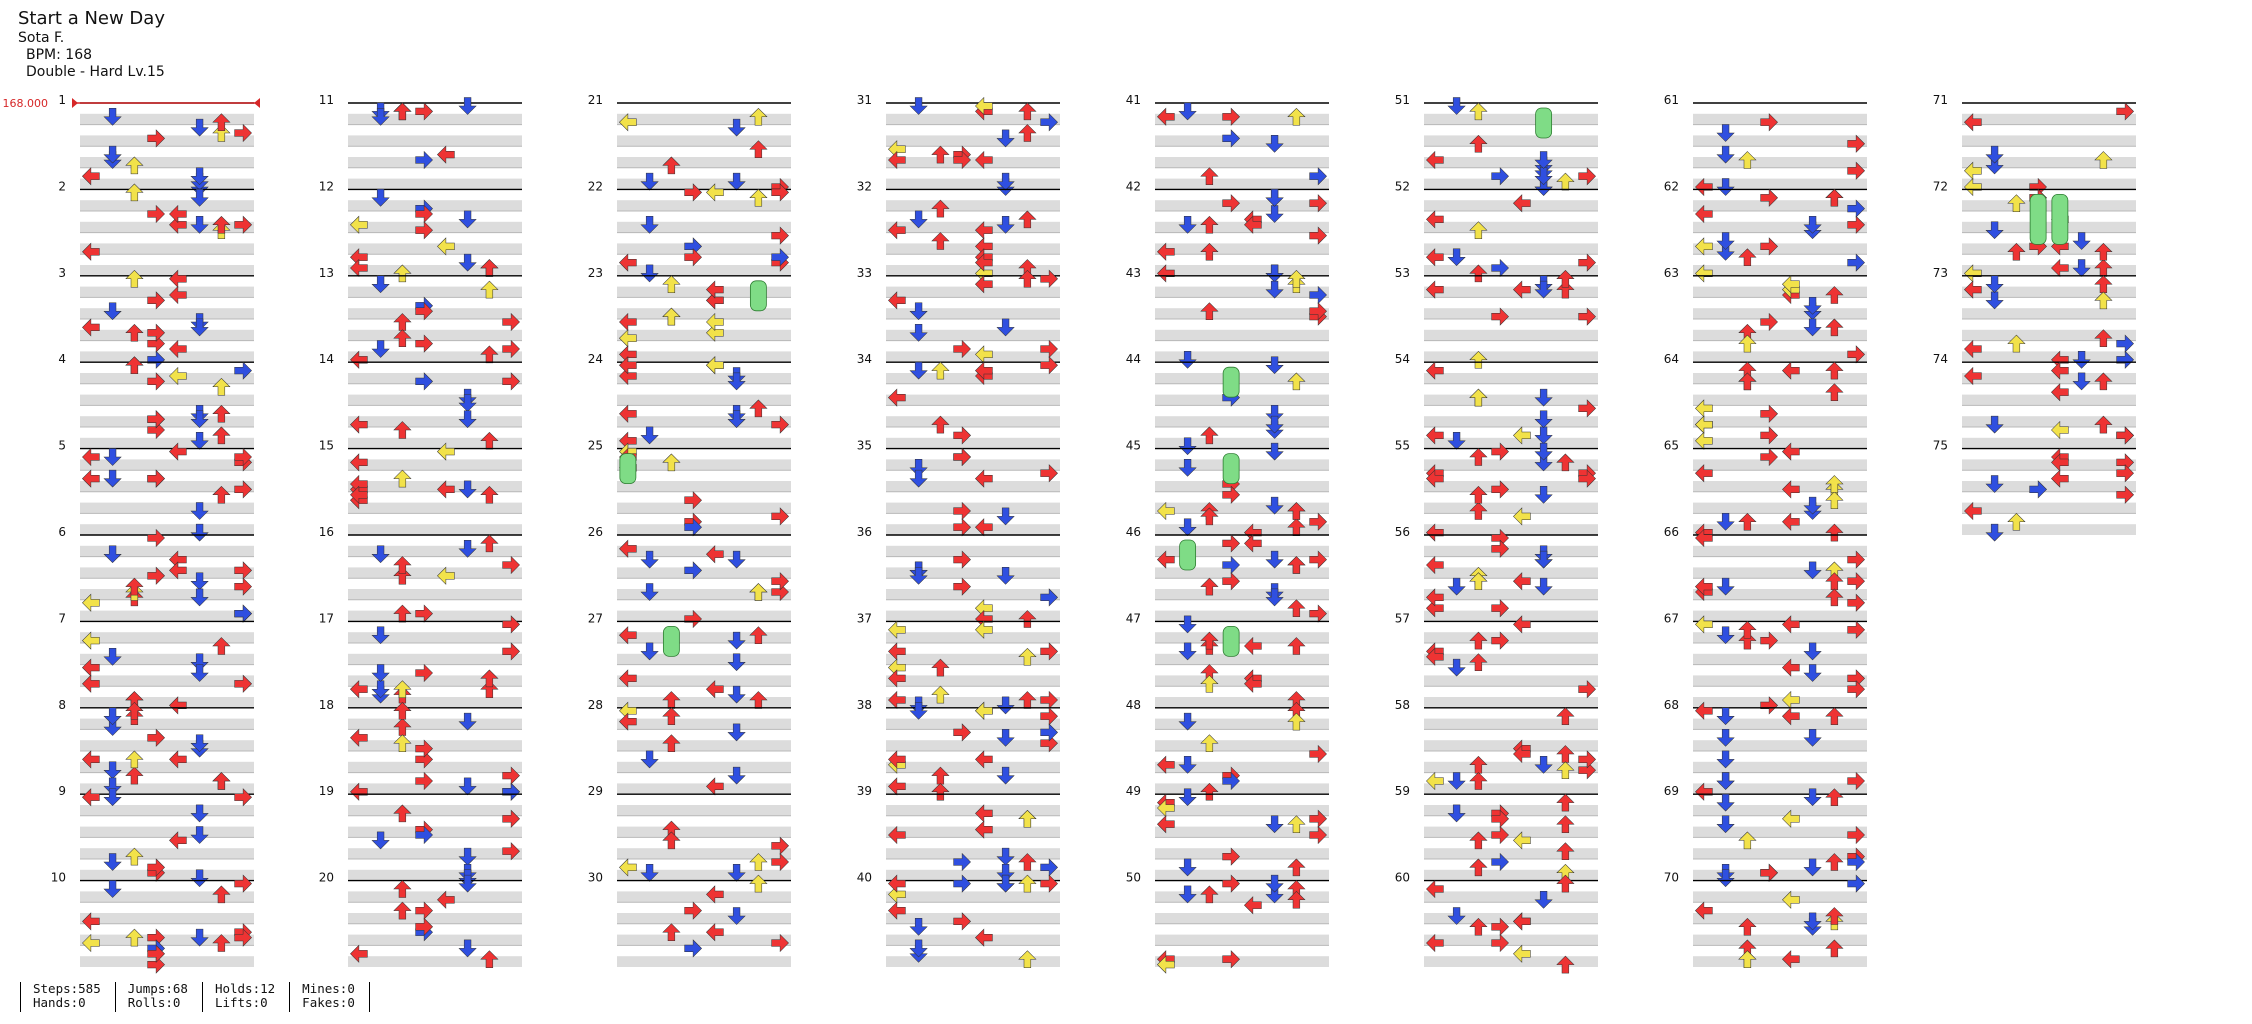 This screenshot has height=1024, width=2252. Describe the element at coordinates (958, 144) in the screenshot. I see `measure: 31` at that location.